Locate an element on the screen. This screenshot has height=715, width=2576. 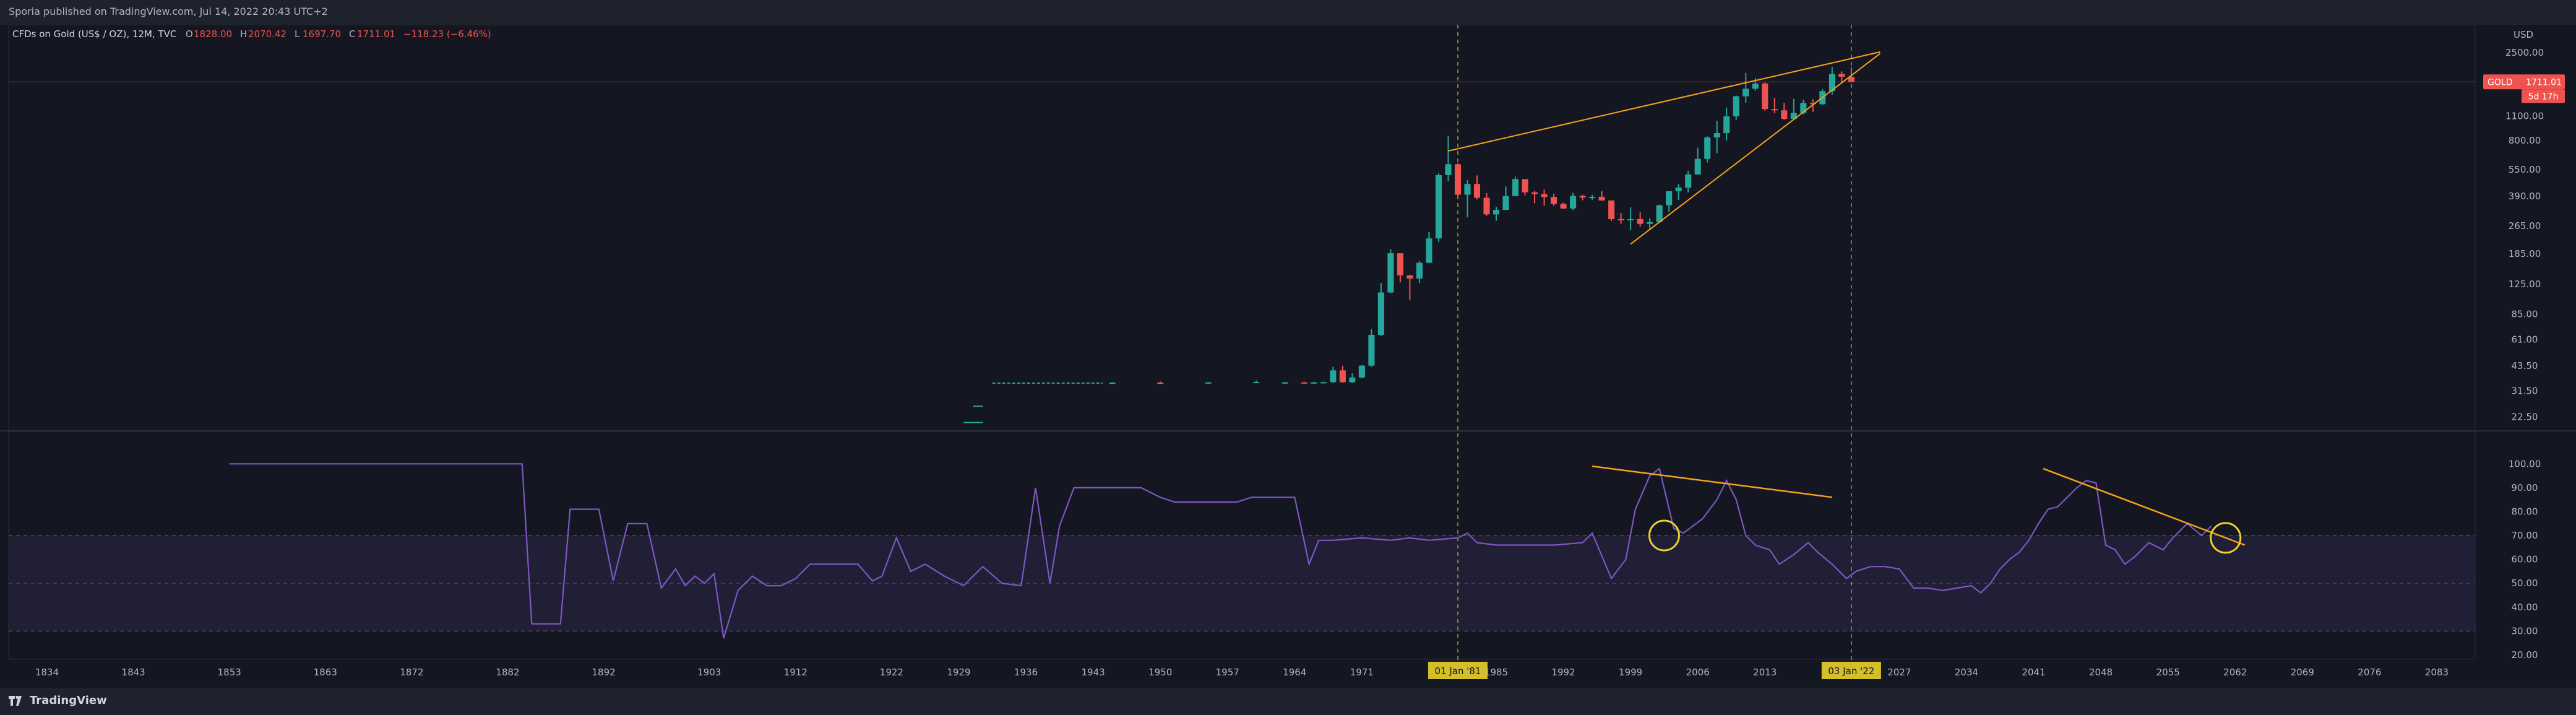
price-tick-label: 265.00 is located at coordinates (2525, 226).